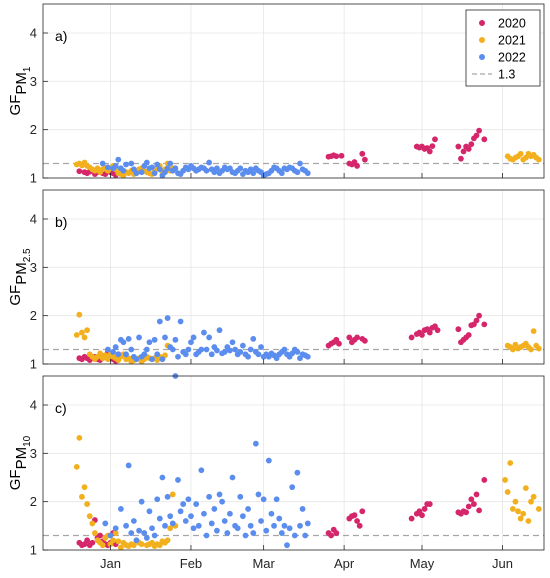 This screenshot has width=550, height=578. I want to click on y-axis-label-subsub: 1, so click(27, 69).